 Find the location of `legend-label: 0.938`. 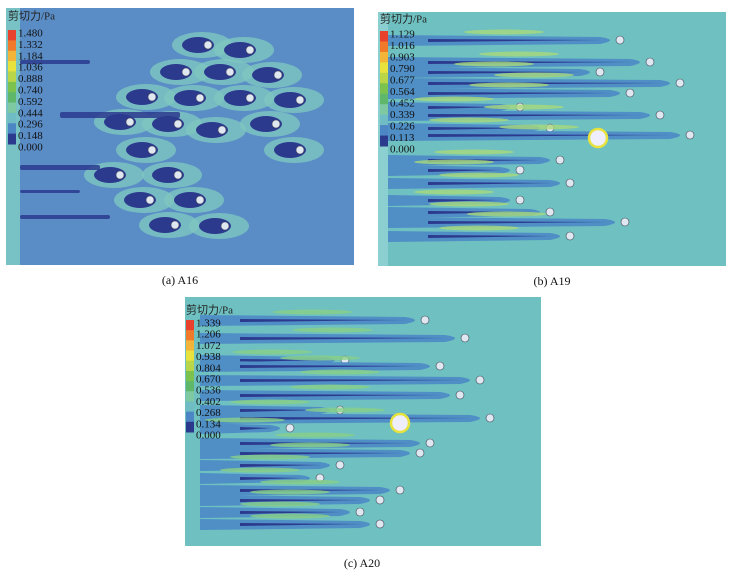

legend-label: 0.938 is located at coordinates (208, 357).